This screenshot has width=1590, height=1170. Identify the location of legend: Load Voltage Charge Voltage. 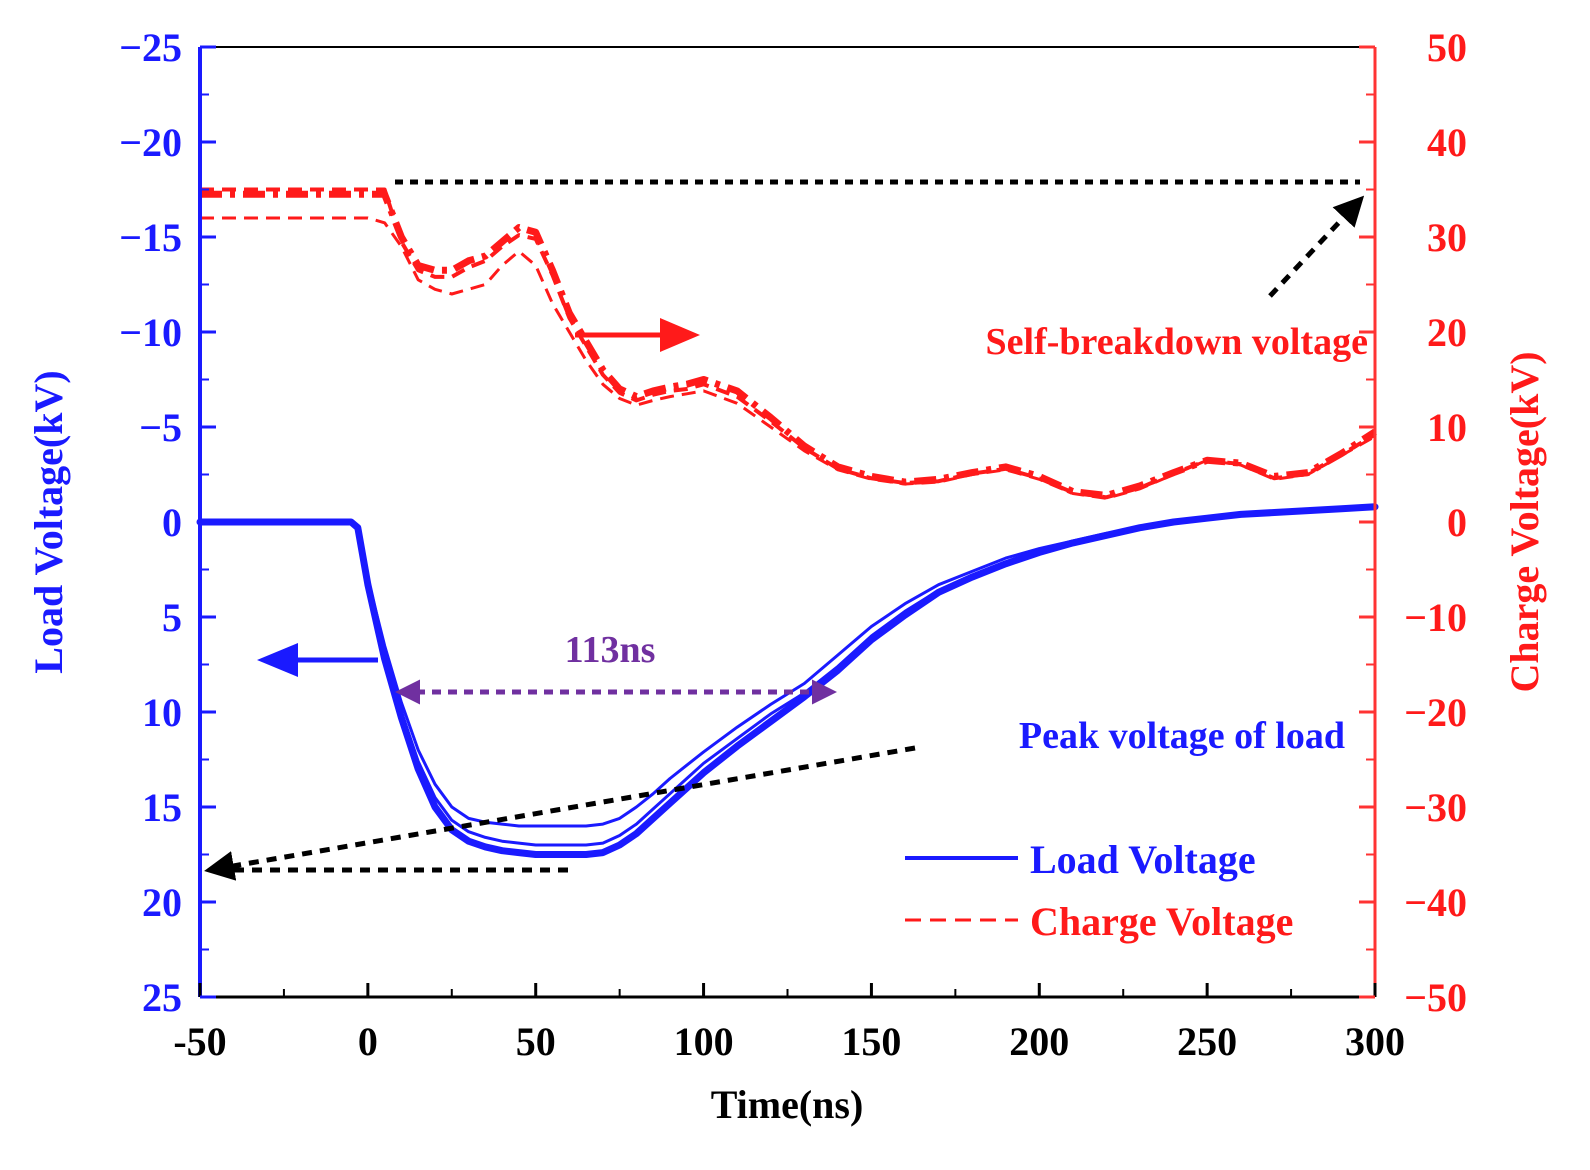
(1099, 890).